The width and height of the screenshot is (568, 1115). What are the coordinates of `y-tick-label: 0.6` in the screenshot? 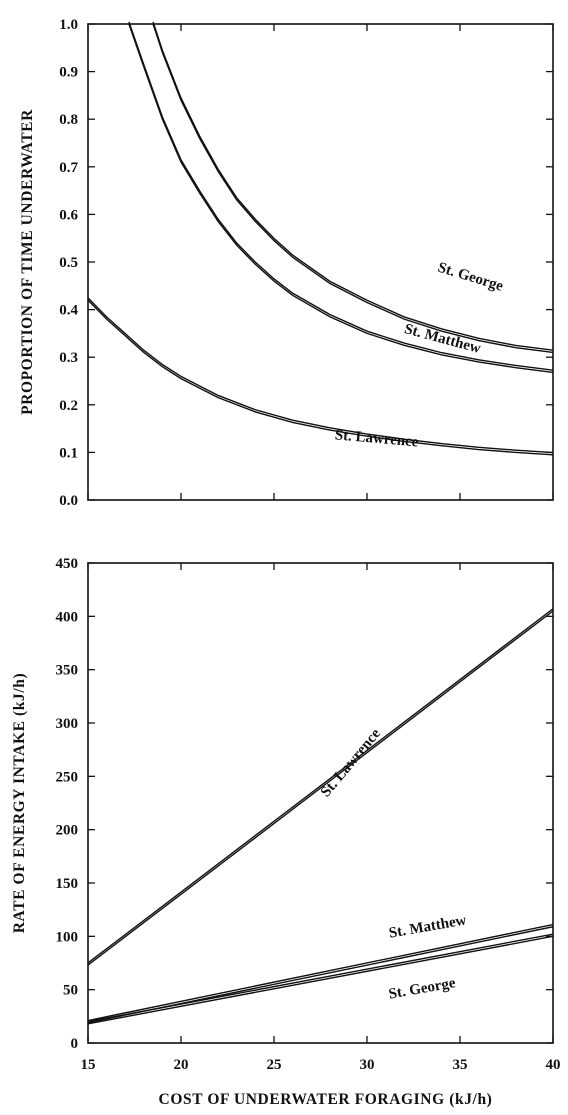 It's located at (68, 215).